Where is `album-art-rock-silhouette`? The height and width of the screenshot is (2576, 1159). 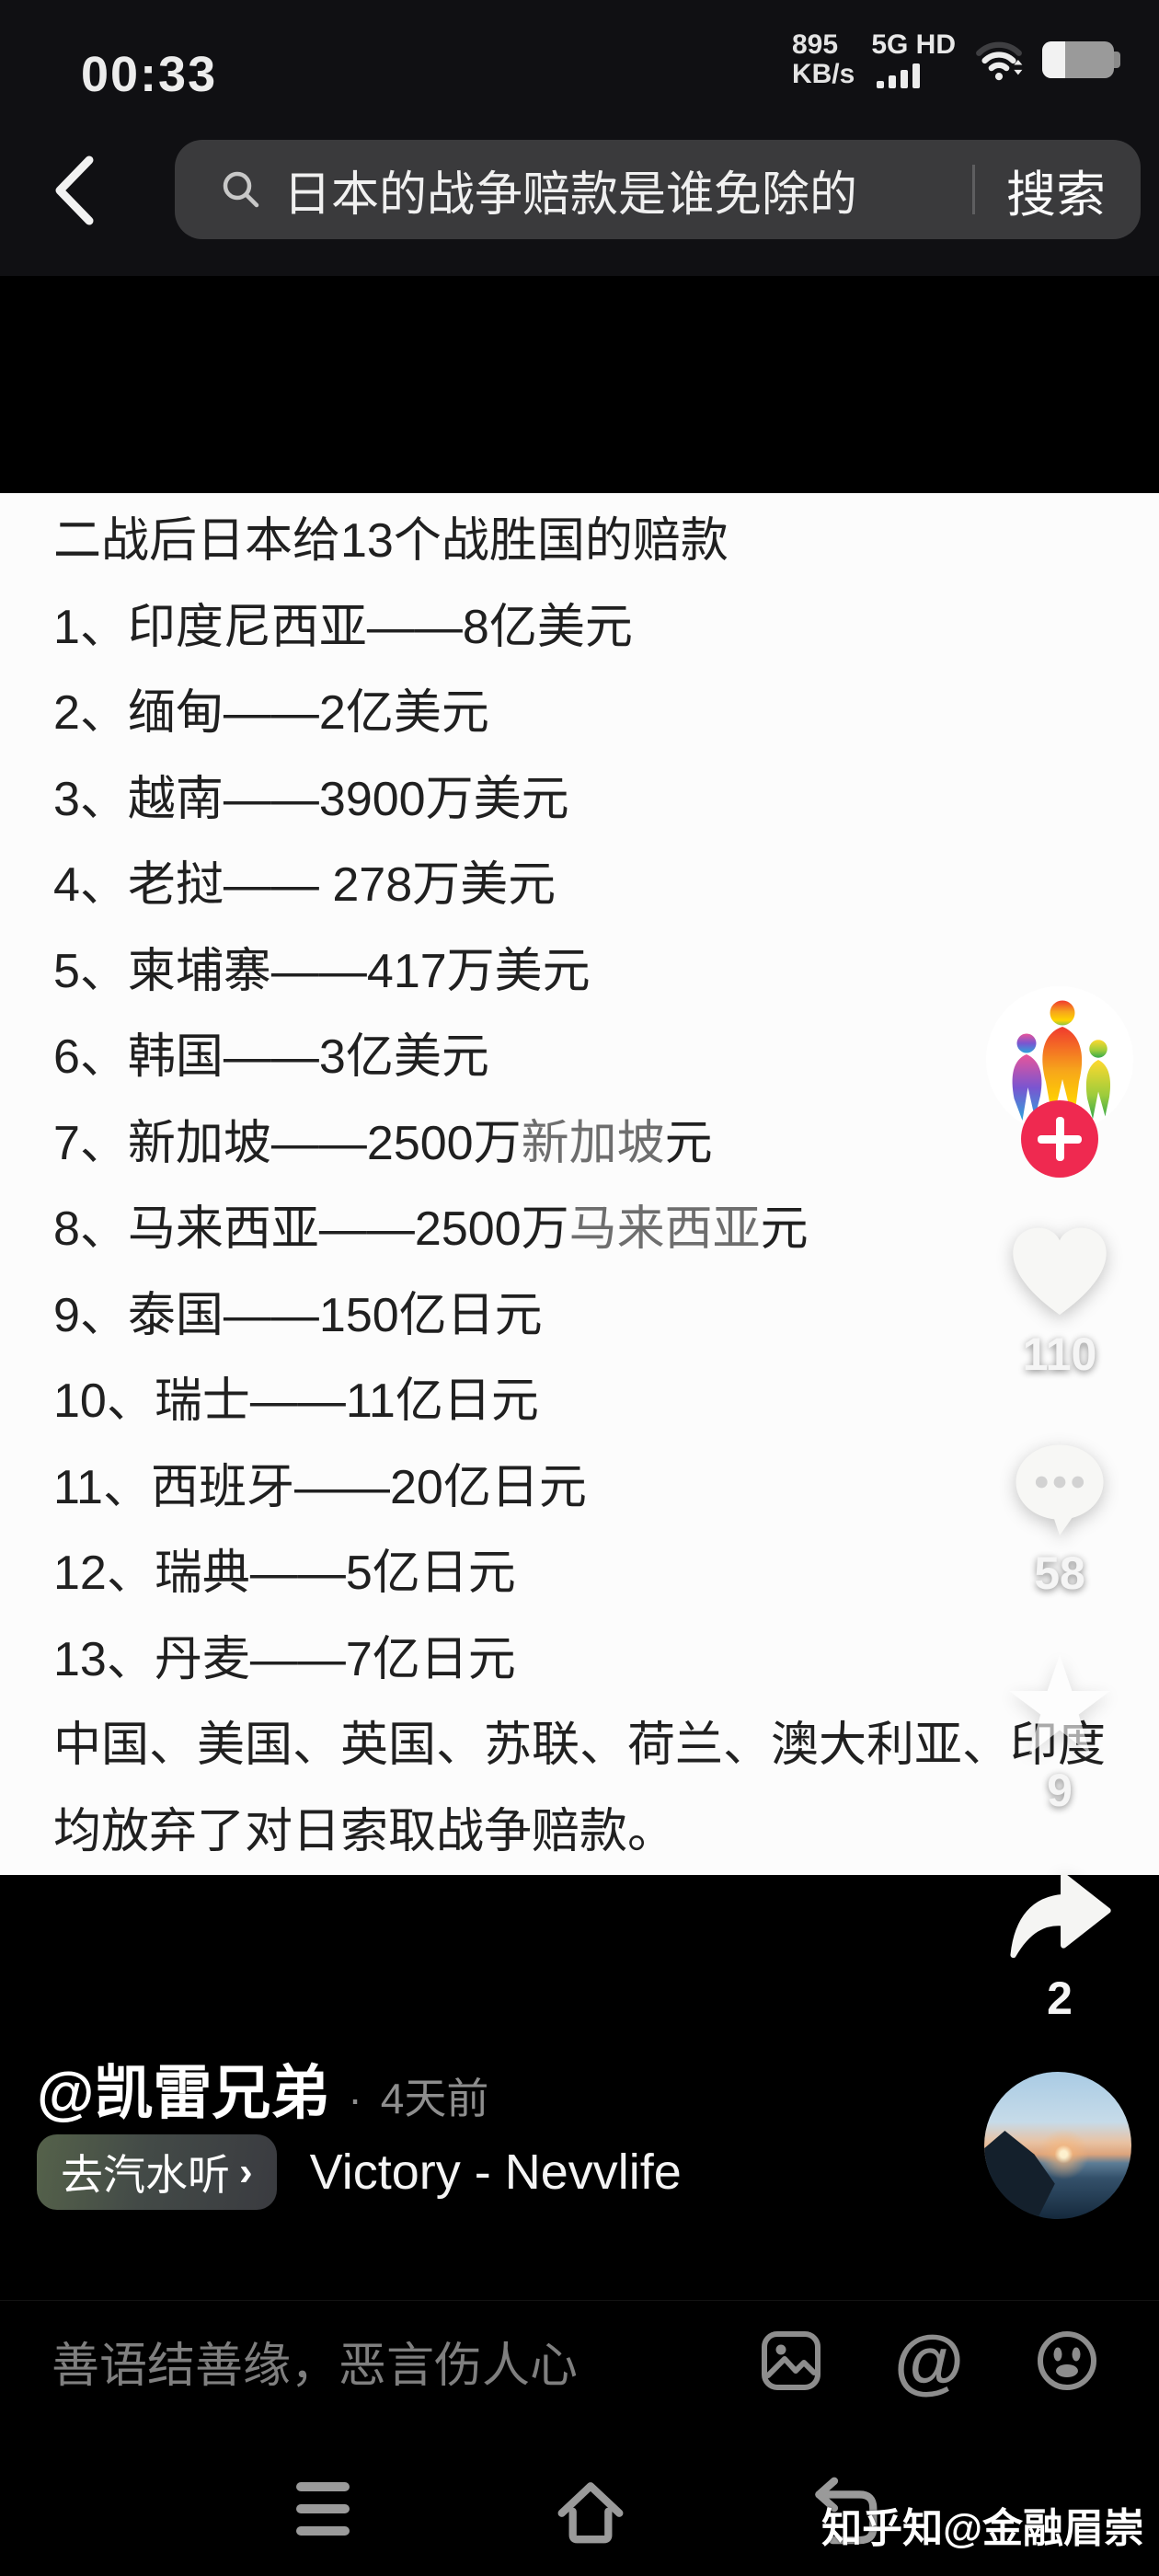
album-art-rock-silhouette is located at coordinates (1019, 2175).